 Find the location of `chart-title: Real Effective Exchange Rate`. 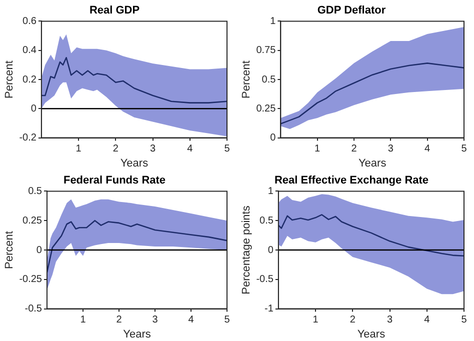

chart-title: Real Effective Exchange Rate is located at coordinates (351, 180).